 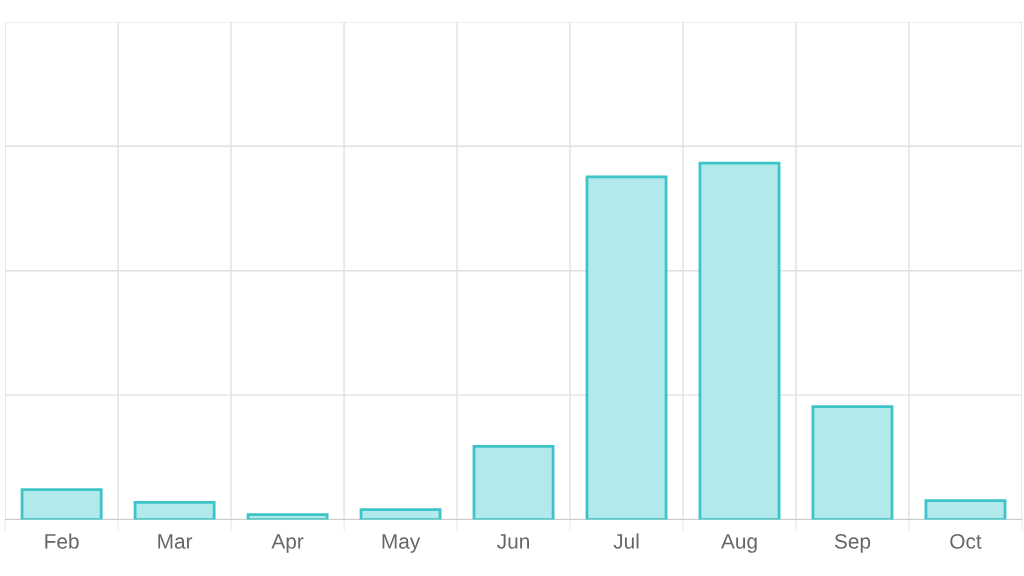 What do you see at coordinates (966, 541) in the screenshot?
I see `x-tick-label: Oct` at bounding box center [966, 541].